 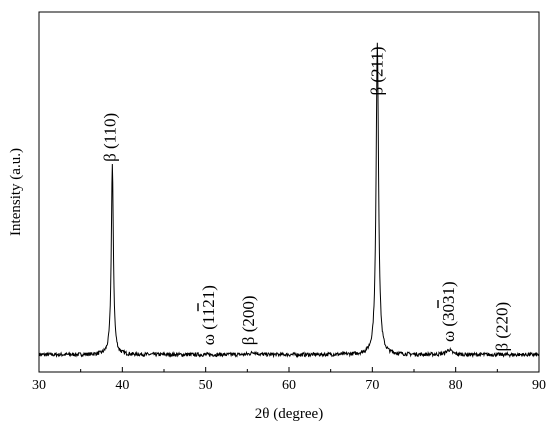 What do you see at coordinates (122, 385) in the screenshot?
I see `x-tick-label: 40` at bounding box center [122, 385].